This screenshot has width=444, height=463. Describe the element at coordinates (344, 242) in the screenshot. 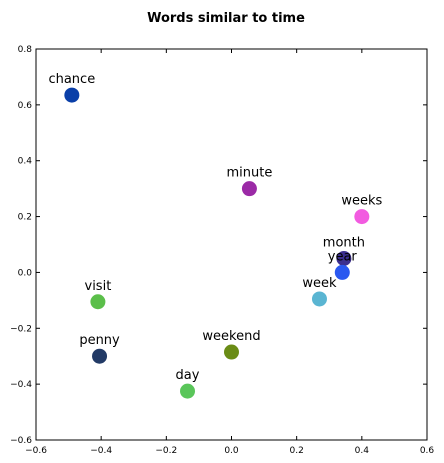

I see `label-month: month` at that location.